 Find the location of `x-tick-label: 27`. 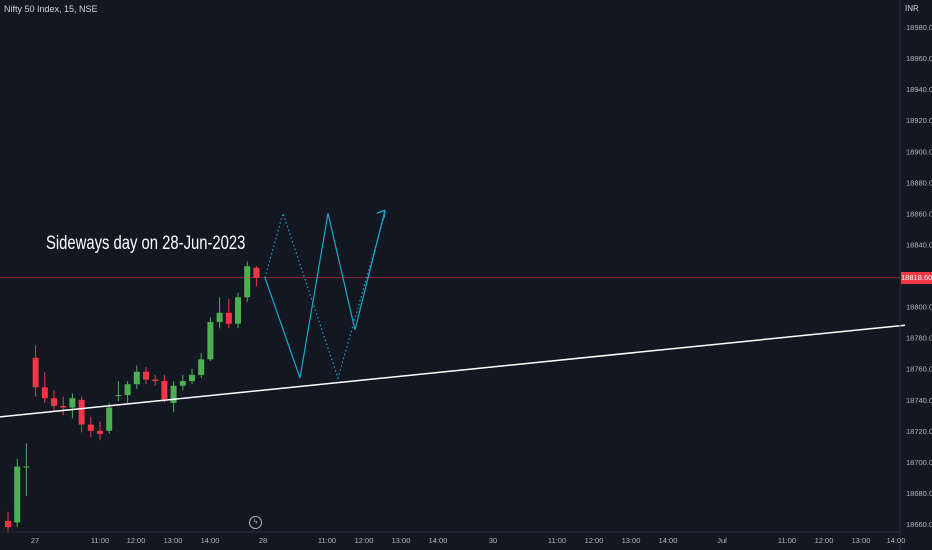

x-tick-label: 27 is located at coordinates (35, 540).